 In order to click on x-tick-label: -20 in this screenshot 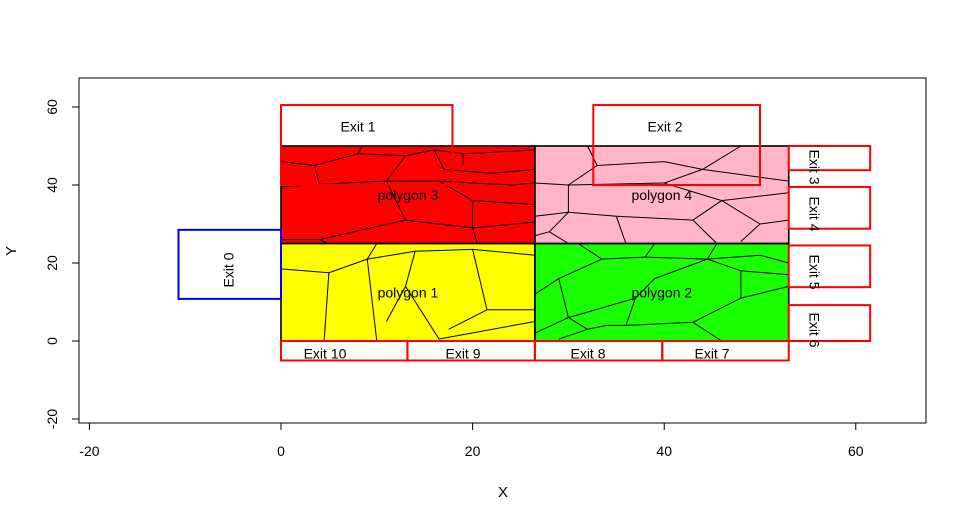, I will do `click(89, 451)`.